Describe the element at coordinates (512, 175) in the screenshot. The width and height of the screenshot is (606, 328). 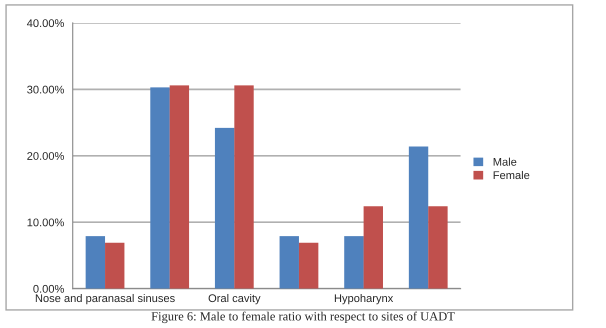
I see `legend-label: Female` at that location.